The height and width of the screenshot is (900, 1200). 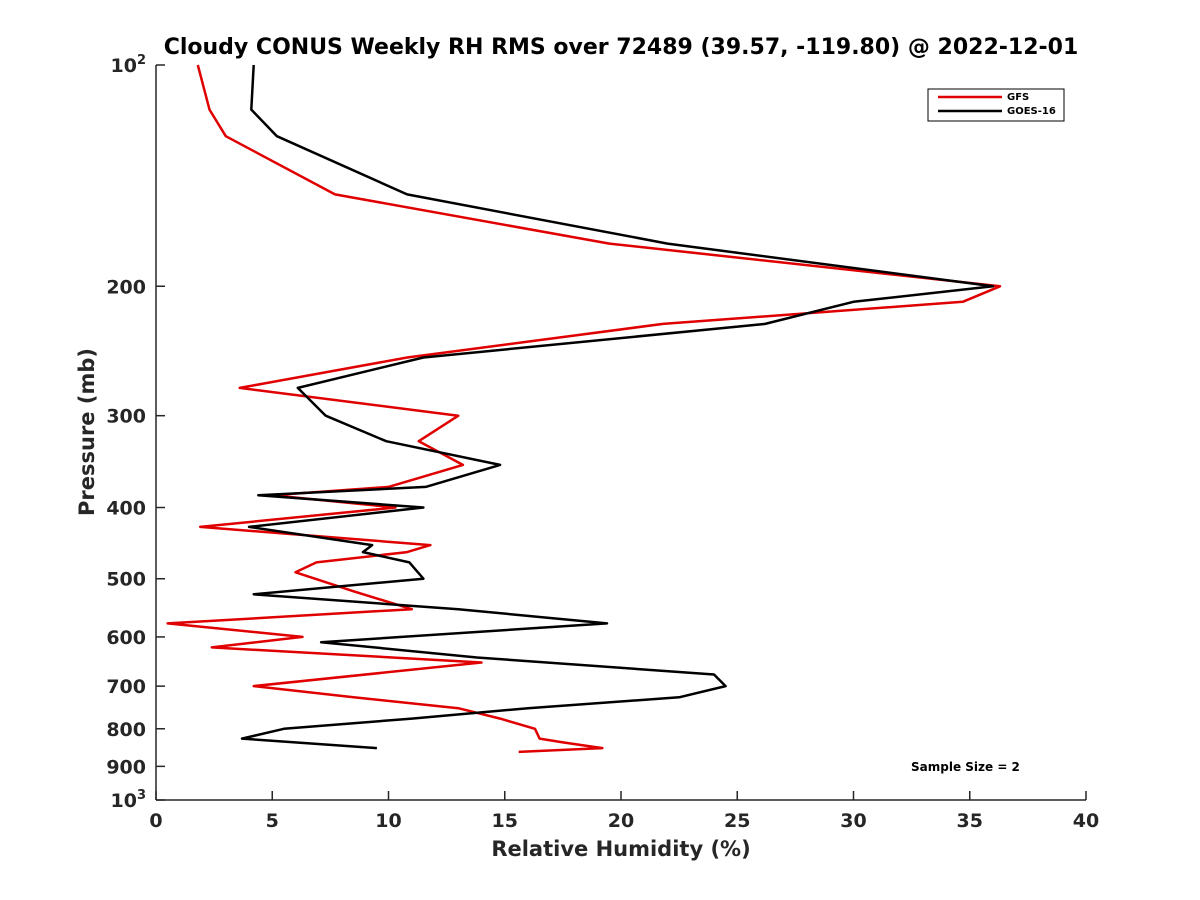 What do you see at coordinates (965, 767) in the screenshot?
I see `sample-size-annotation: Sample Size = 2` at bounding box center [965, 767].